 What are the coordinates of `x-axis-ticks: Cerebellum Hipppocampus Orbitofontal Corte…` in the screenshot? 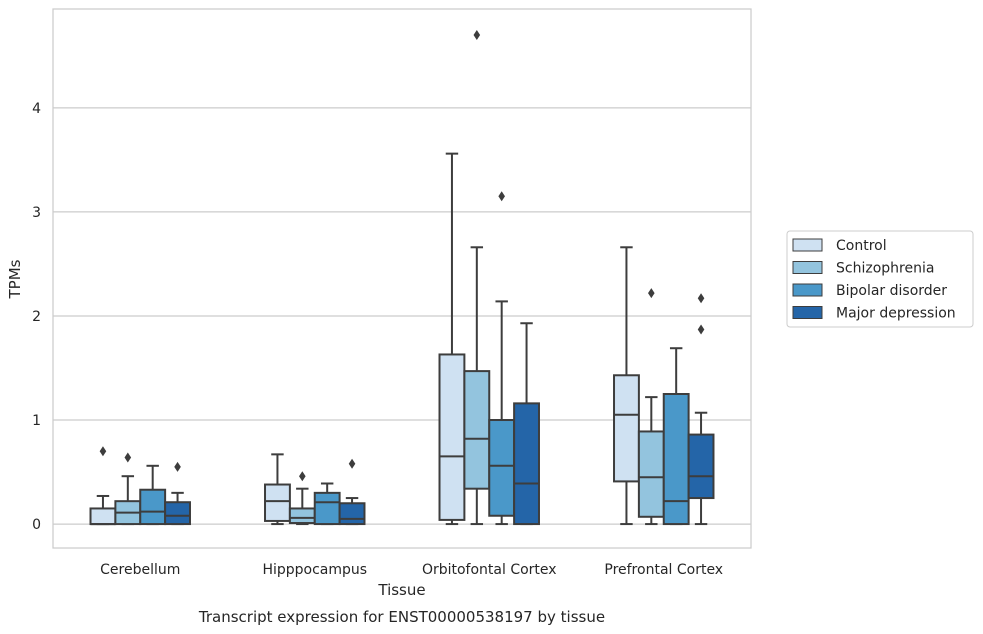 It's located at (411, 570).